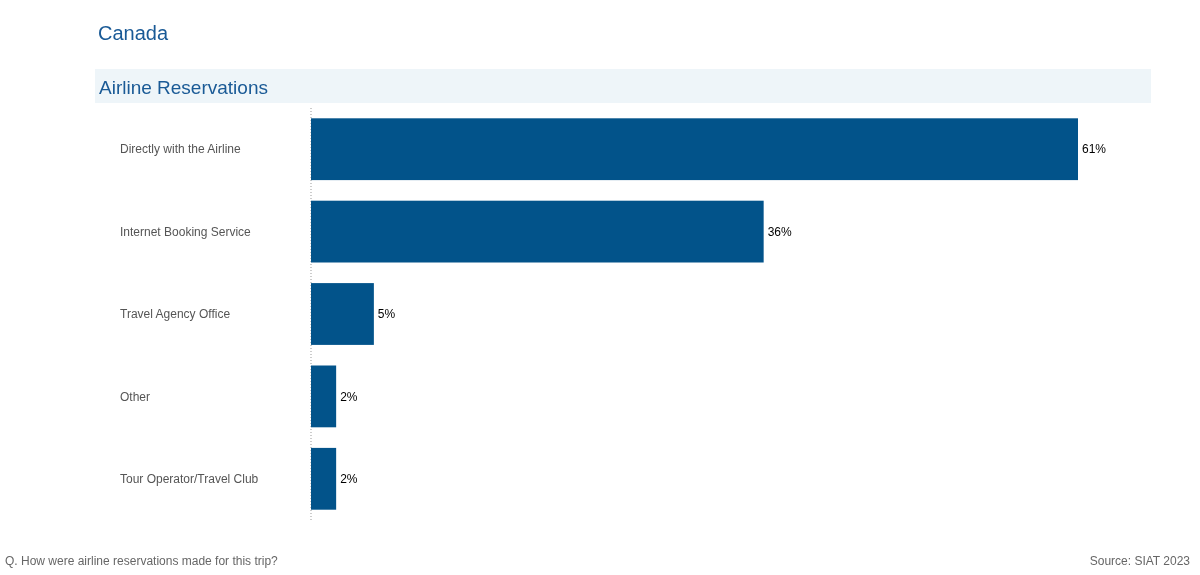 The width and height of the screenshot is (1200, 575). Describe the element at coordinates (186, 231) in the screenshot. I see `y-tick-label: Internet Booking Service` at that location.